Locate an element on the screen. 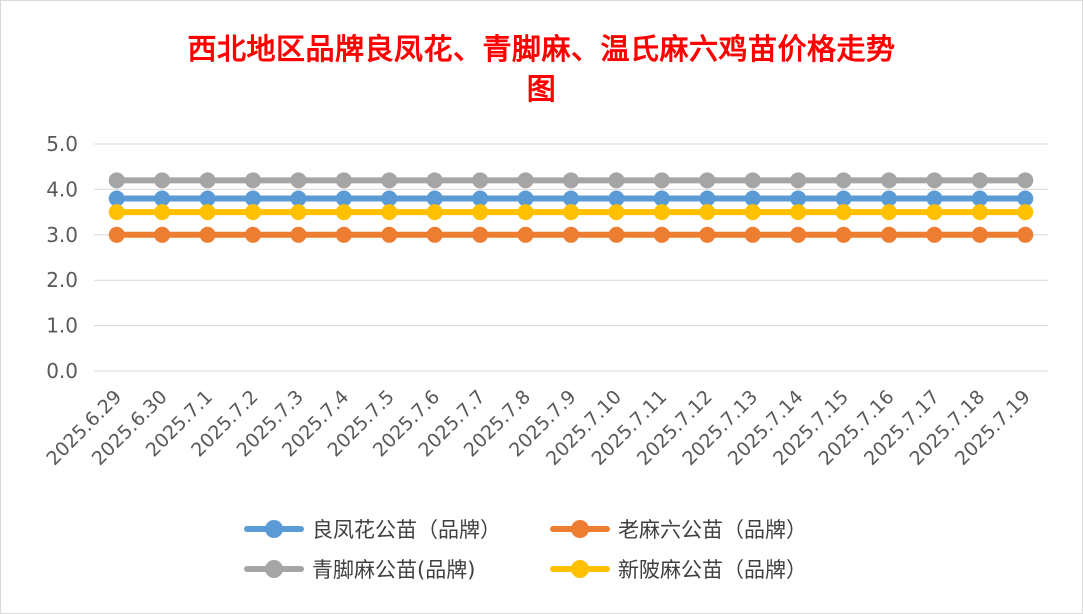 This screenshot has width=1083, height=614. legend-item-series-1: 良凤花公苗（品牌） is located at coordinates (371, 529).